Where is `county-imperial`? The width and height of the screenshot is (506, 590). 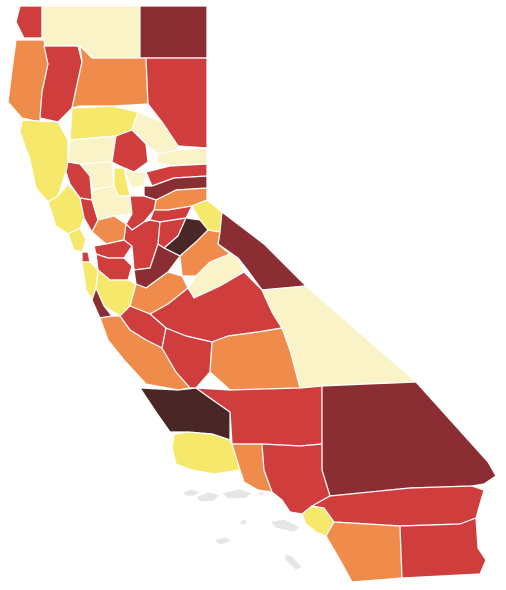
county-imperial is located at coordinates (443, 548).